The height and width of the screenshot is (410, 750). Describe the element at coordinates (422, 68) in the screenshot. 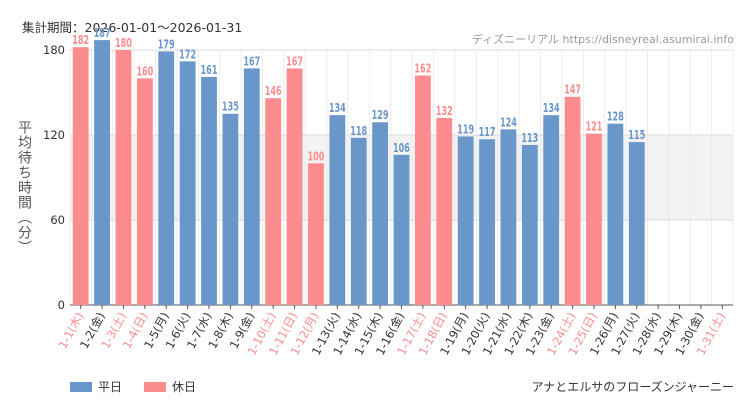

I see `data-label: 162` at that location.